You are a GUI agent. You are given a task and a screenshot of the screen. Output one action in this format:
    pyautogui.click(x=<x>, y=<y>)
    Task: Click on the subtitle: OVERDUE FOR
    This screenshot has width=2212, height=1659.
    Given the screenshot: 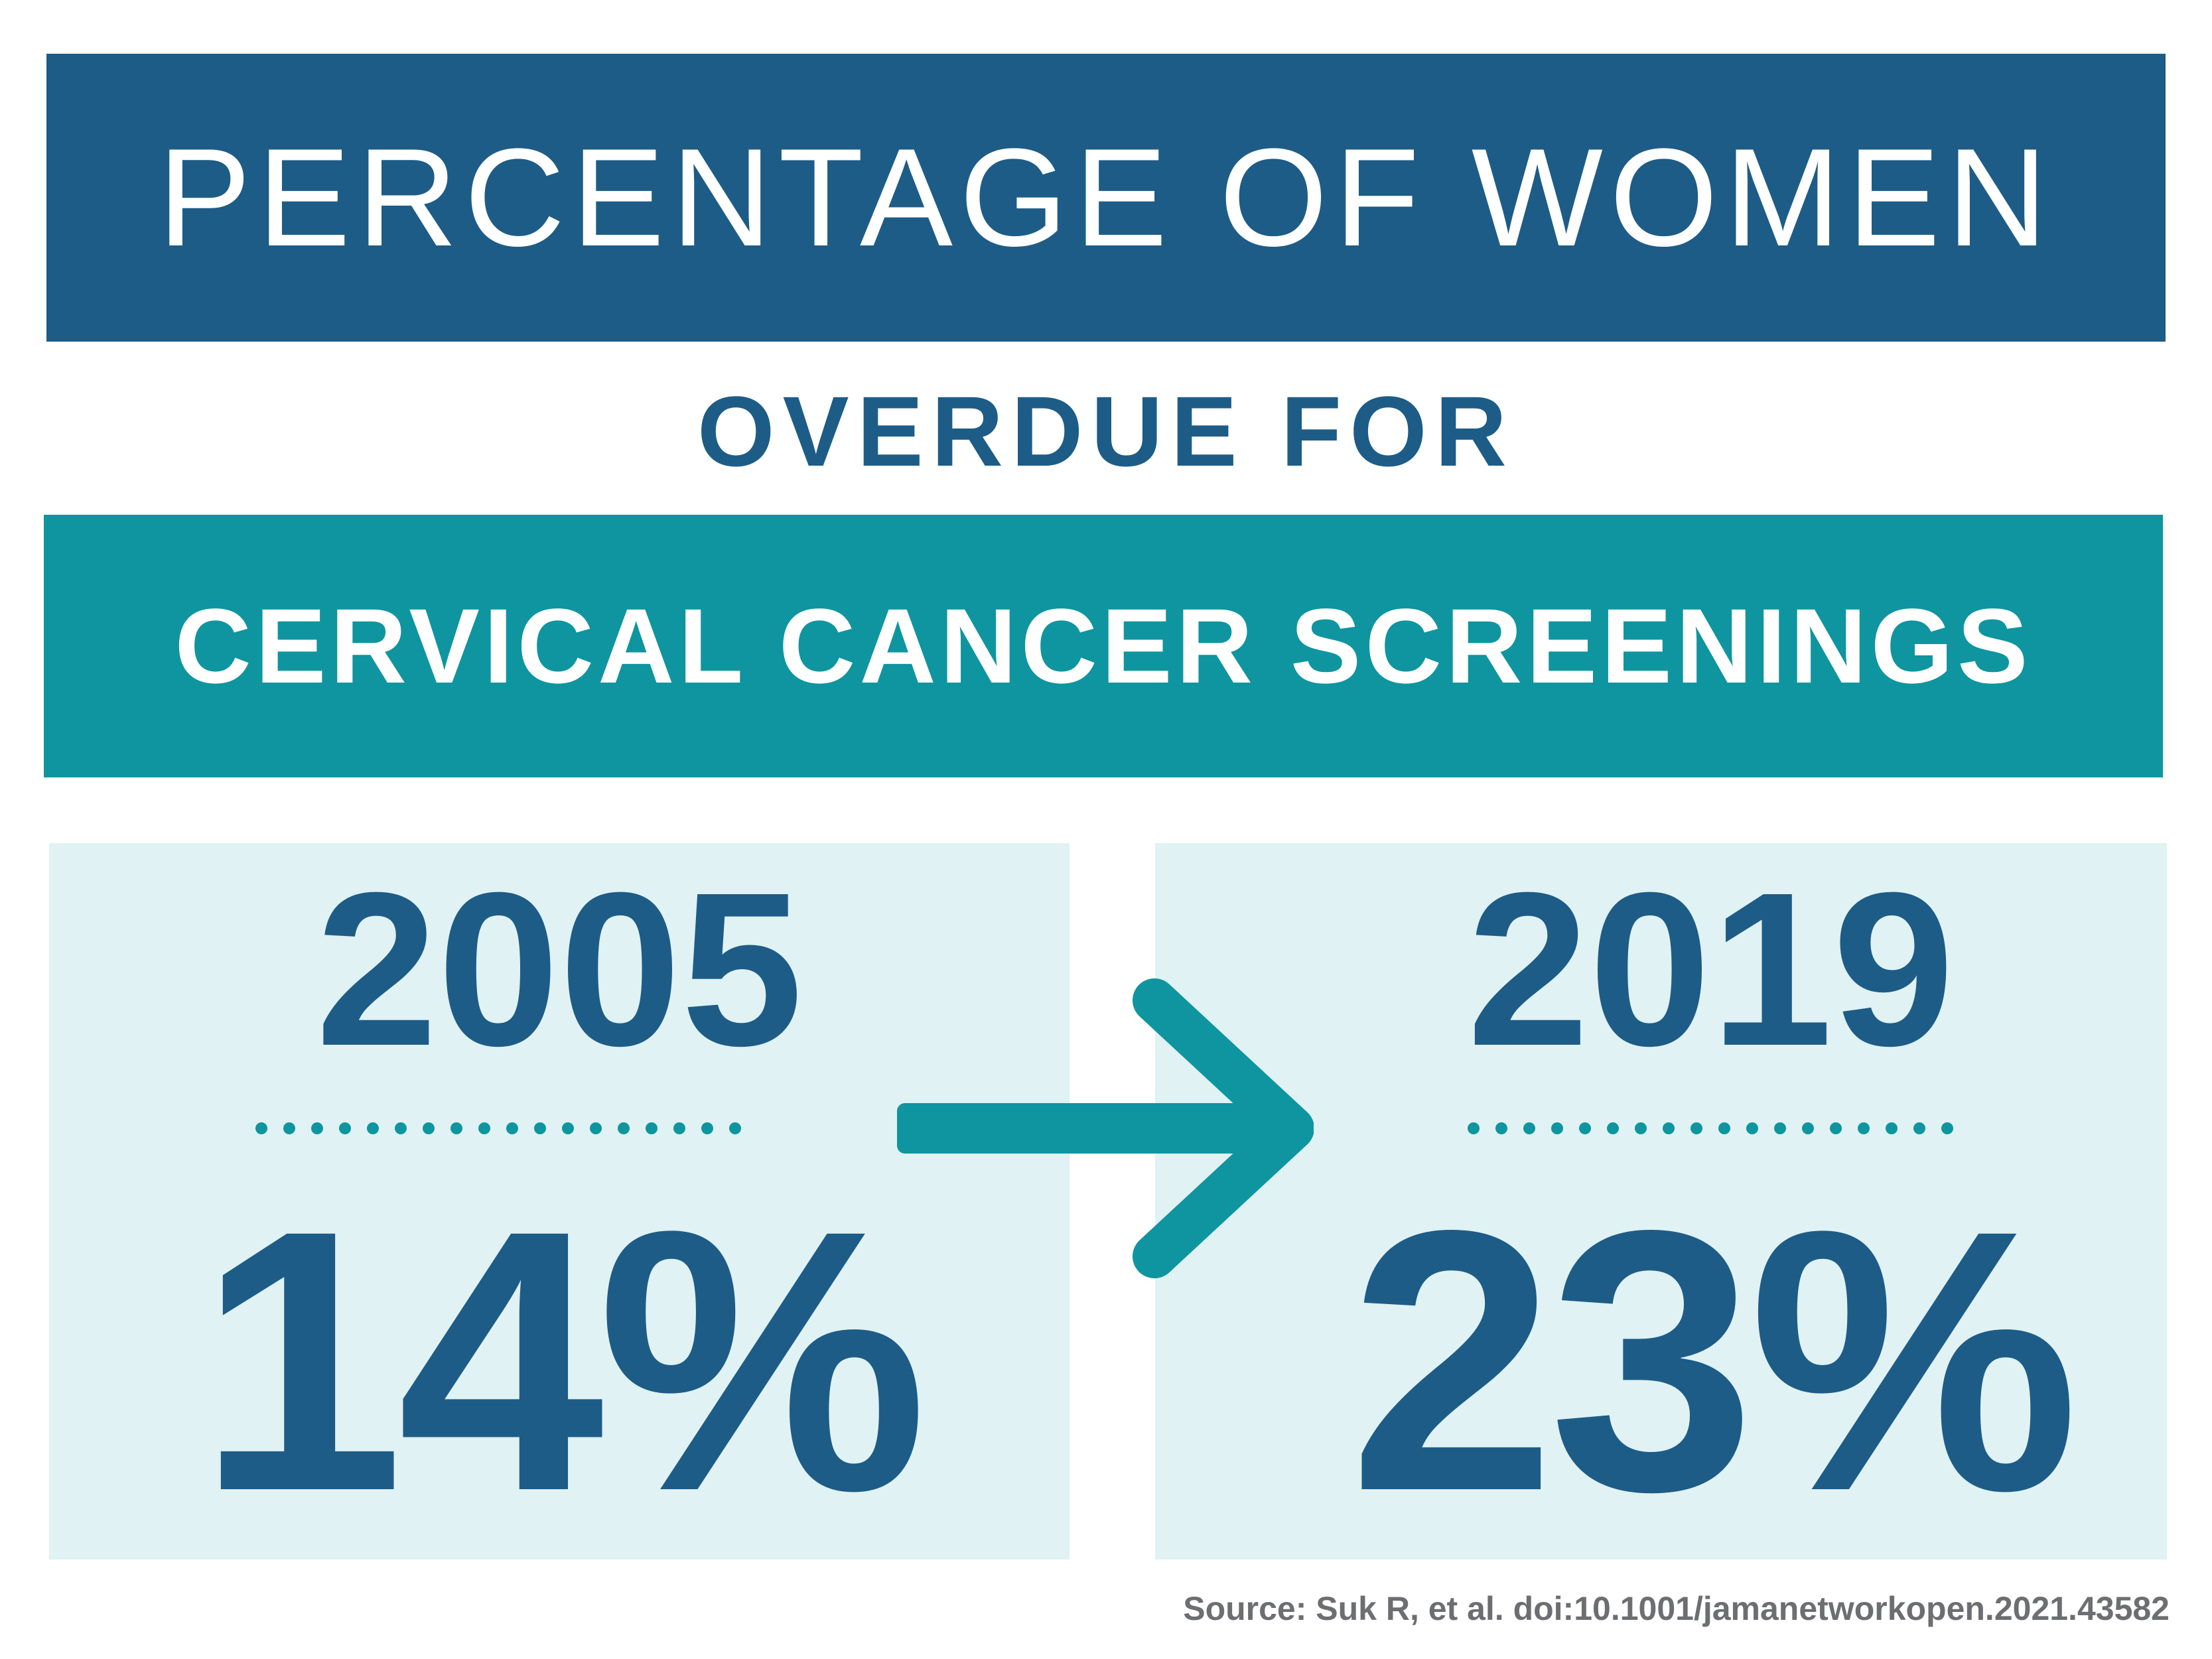 What is the action you would take?
    pyautogui.click(x=1106, y=431)
    